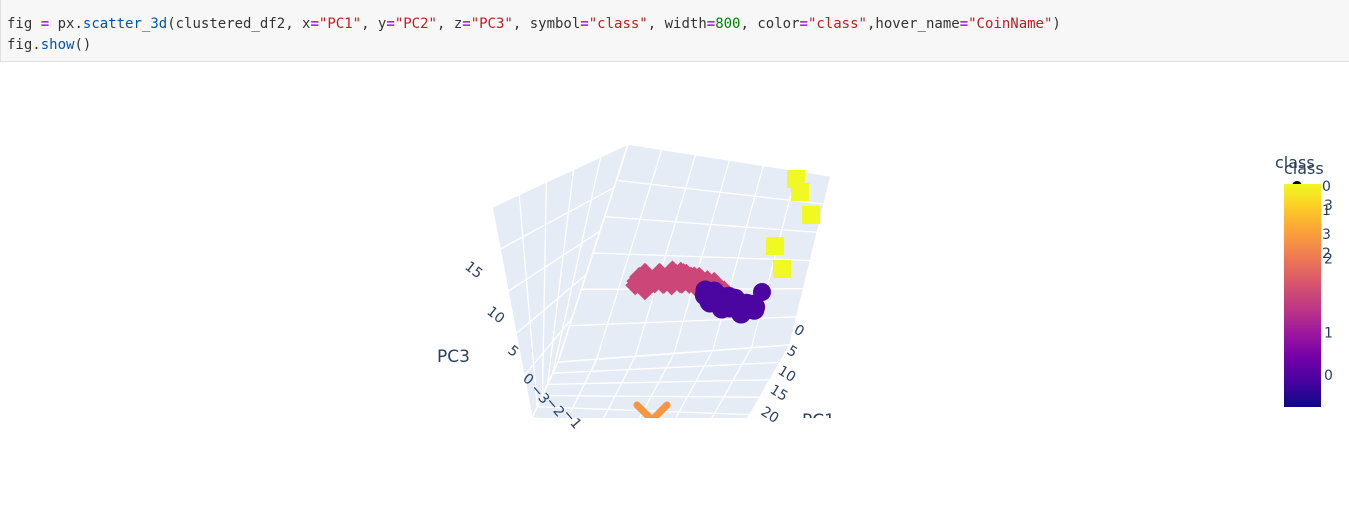 This screenshot has height=513, width=1349. I want to click on code-token: 800, so click(728, 24).